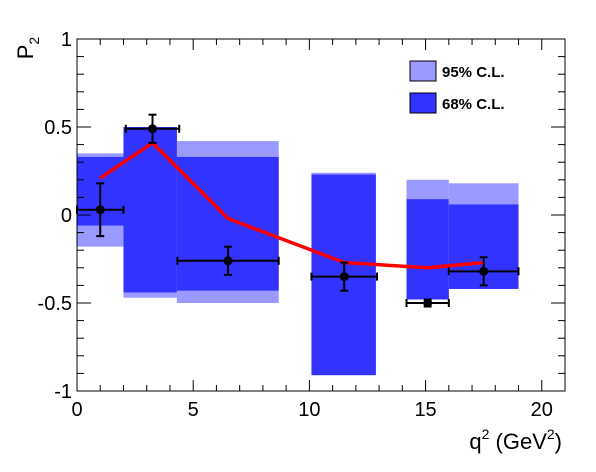  Describe the element at coordinates (425, 410) in the screenshot. I see `x-tick-label: 15` at that location.